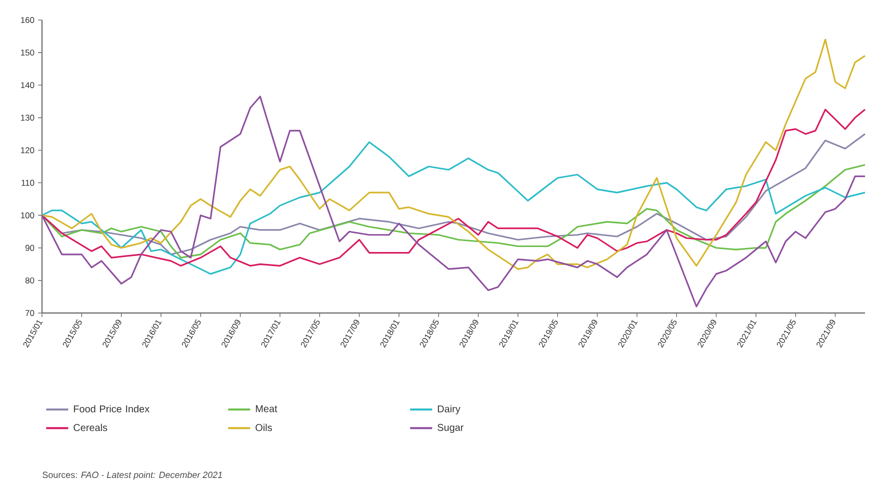 This screenshot has width=870, height=486. Describe the element at coordinates (27, 150) in the screenshot. I see `y-tick-label: 120` at that location.